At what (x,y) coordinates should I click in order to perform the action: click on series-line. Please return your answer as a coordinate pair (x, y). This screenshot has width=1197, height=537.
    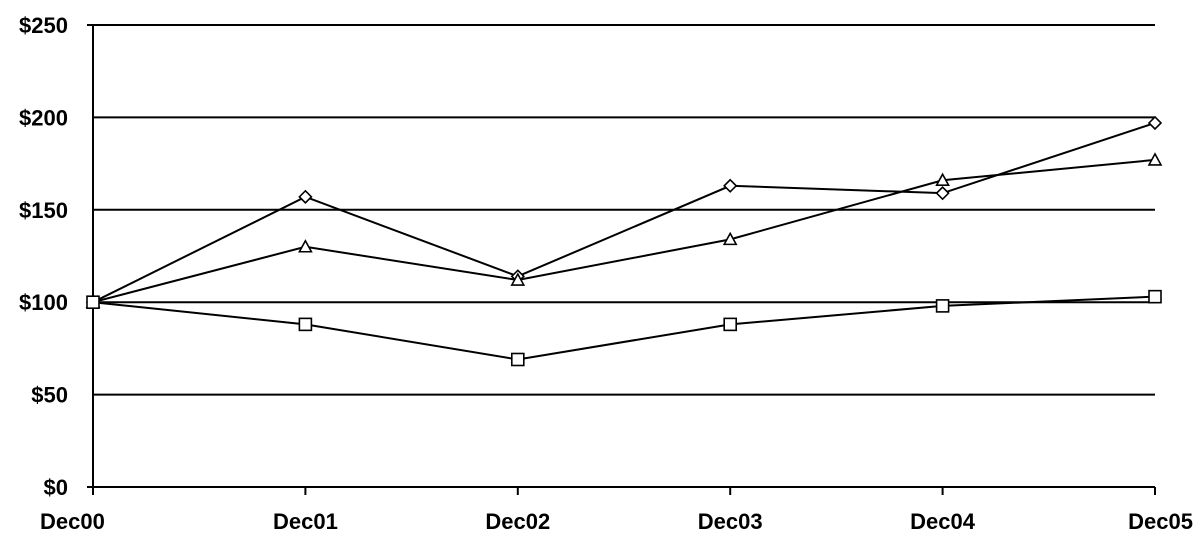
    Looking at the image, I should click on (624, 328).